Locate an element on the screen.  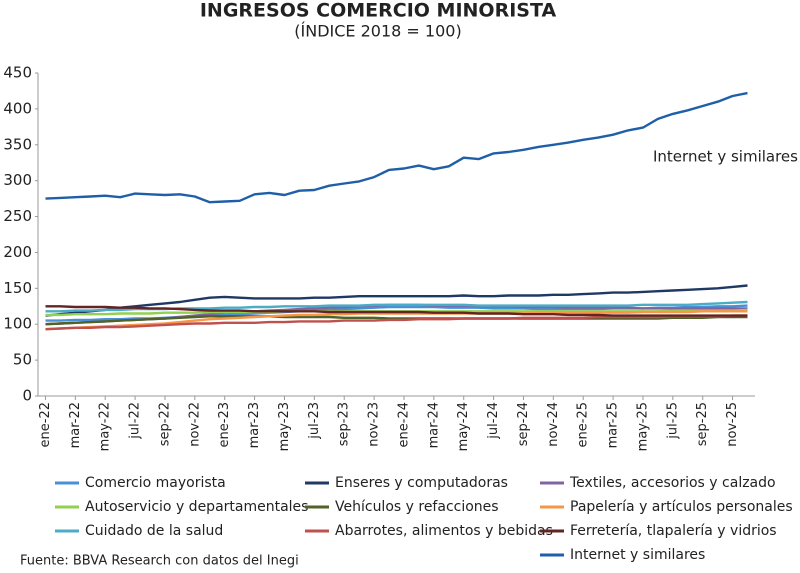
annotation: Internet y similares is located at coordinates (725, 157).